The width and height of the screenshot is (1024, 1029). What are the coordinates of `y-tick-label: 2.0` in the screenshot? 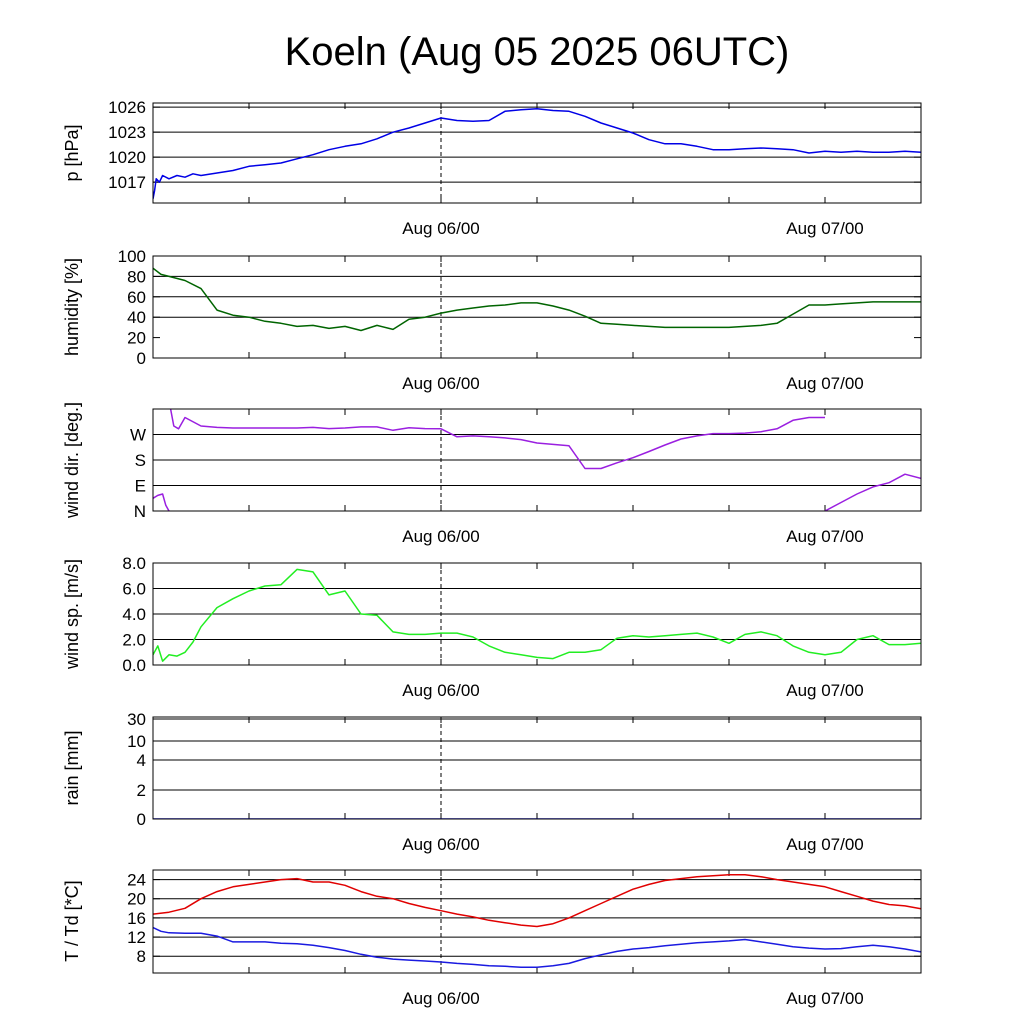 It's located at (134, 640).